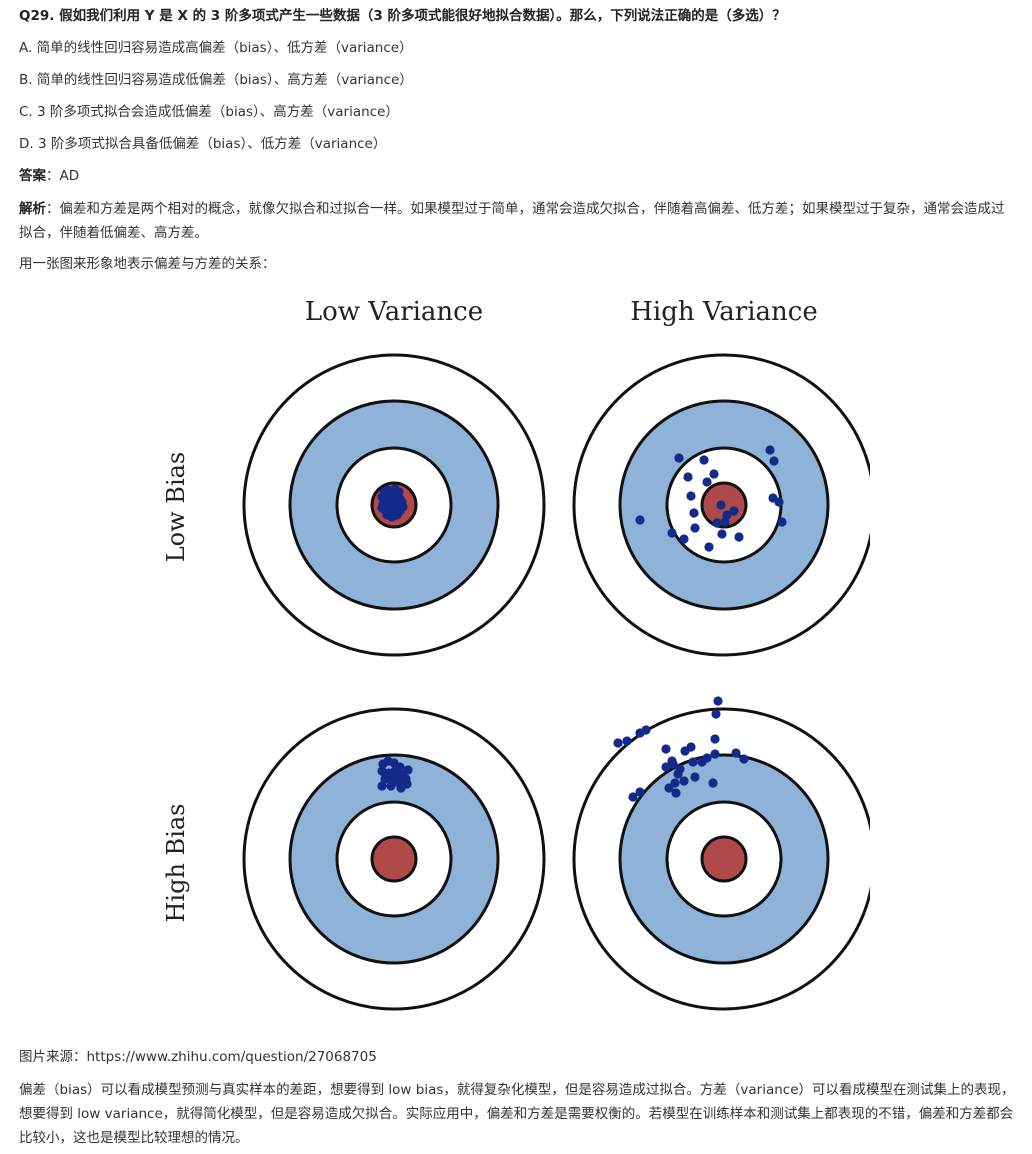  I want to click on col-title-low-variance: Low Variance, so click(394, 312).